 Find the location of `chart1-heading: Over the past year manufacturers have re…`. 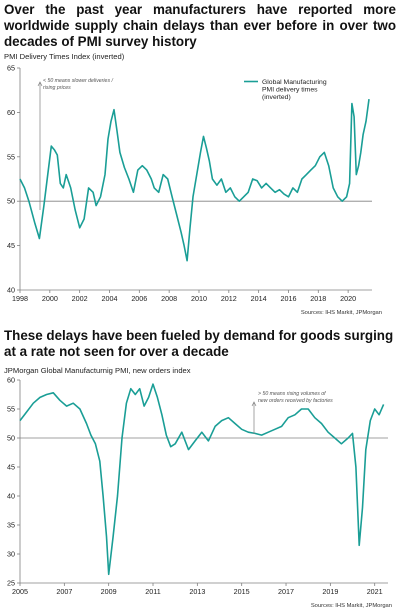

chart1-heading: Over the past year manufacturers have re… is located at coordinates (200, 25).